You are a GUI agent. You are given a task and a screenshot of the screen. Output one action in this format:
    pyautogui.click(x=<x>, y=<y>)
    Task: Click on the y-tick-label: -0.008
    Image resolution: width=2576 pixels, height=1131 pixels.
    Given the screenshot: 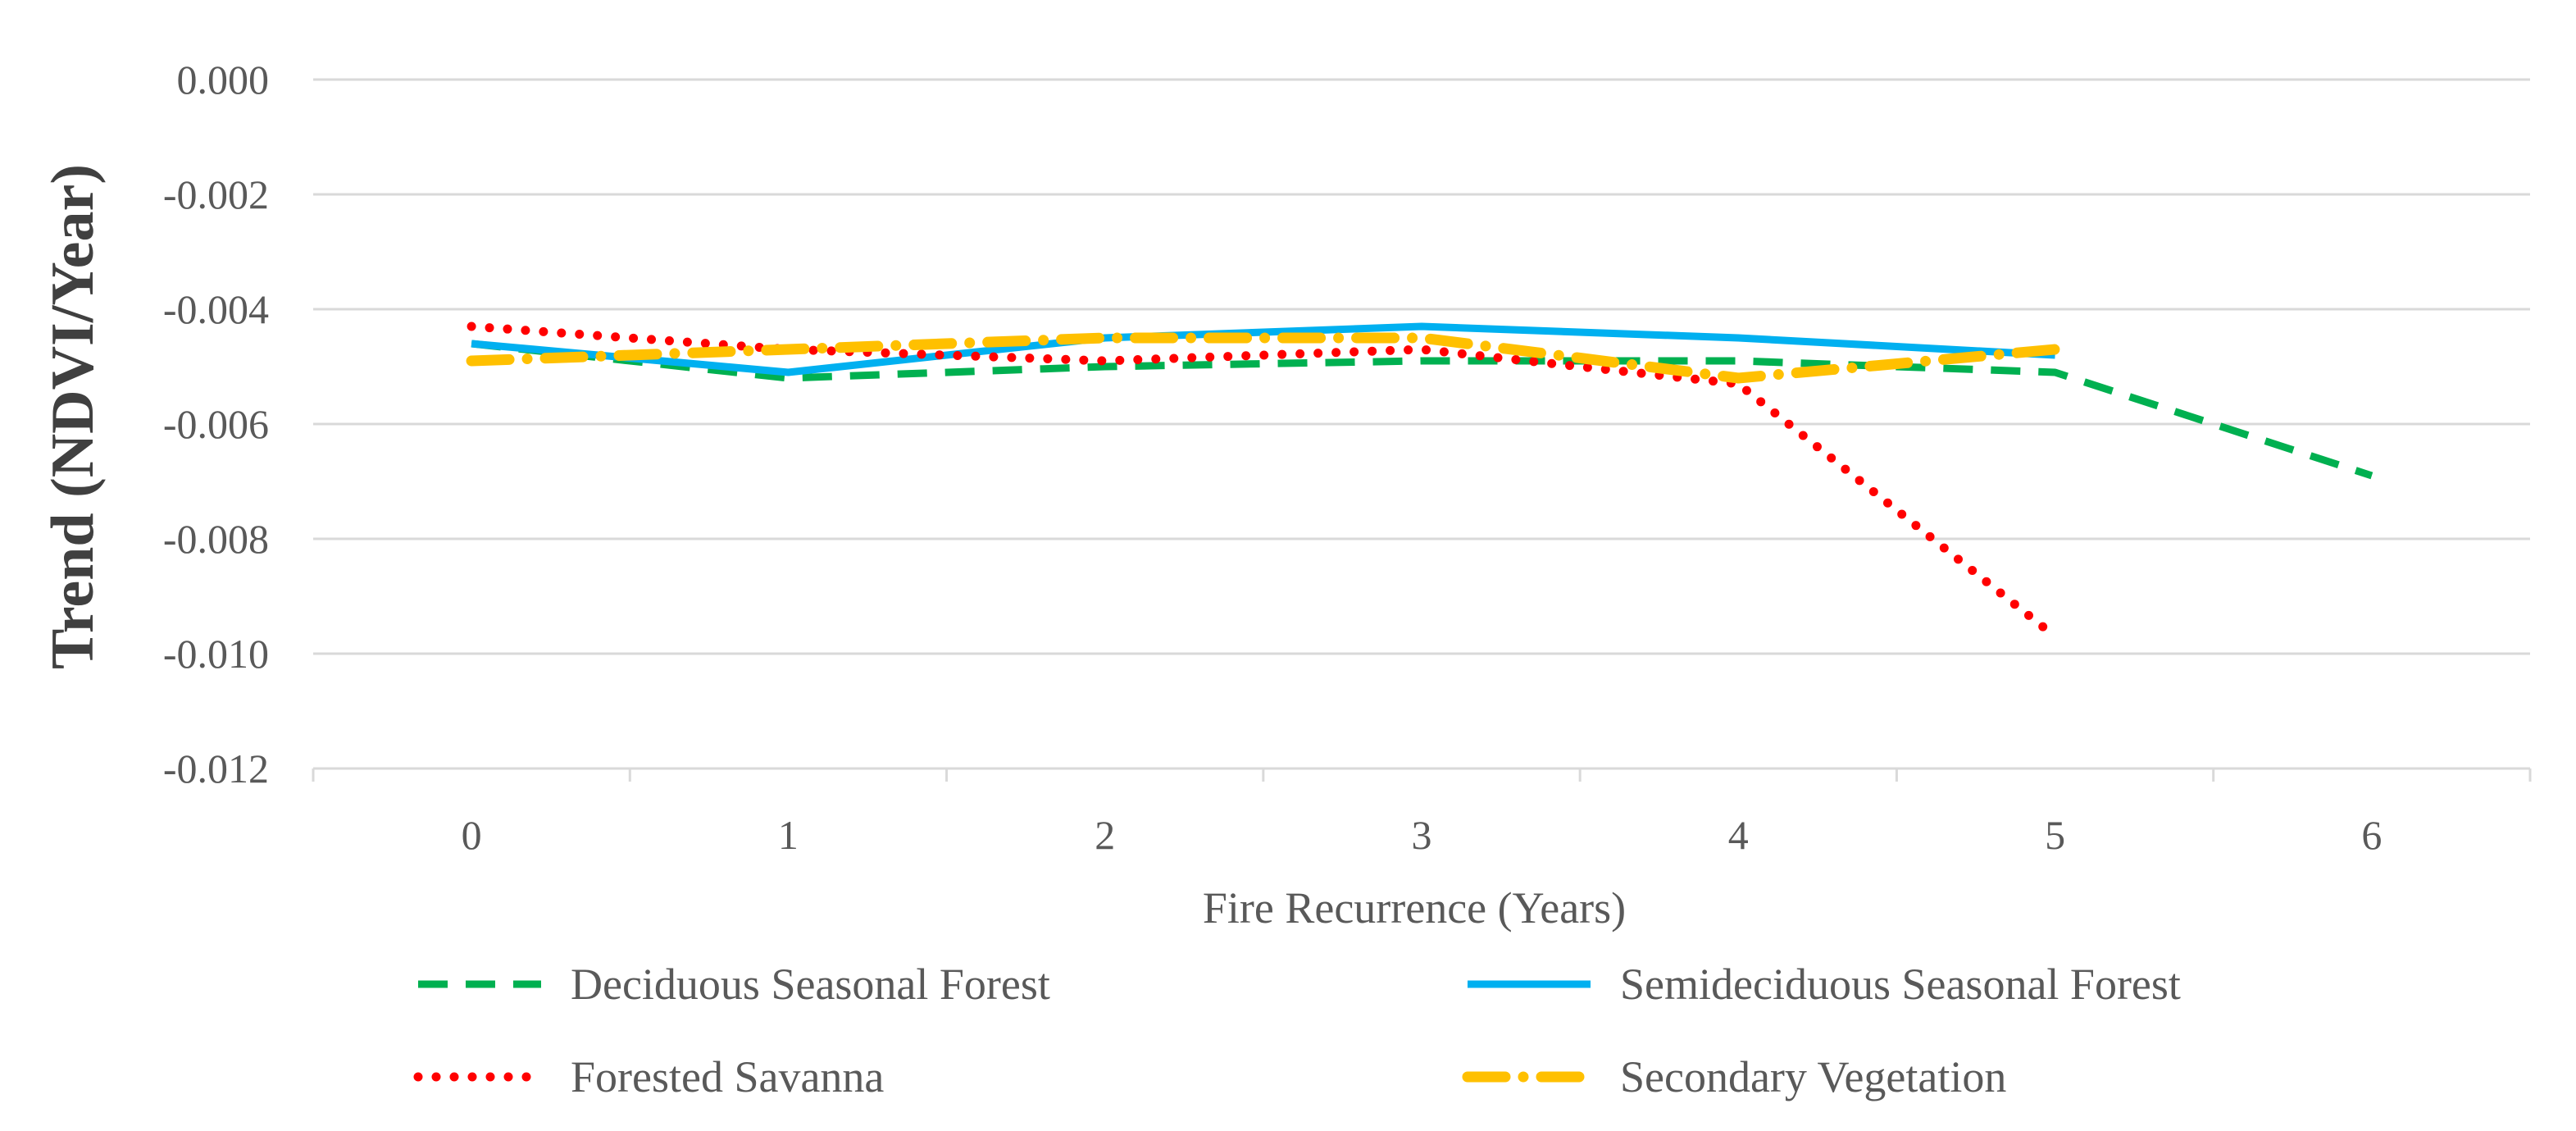 What is the action you would take?
    pyautogui.click(x=216, y=539)
    